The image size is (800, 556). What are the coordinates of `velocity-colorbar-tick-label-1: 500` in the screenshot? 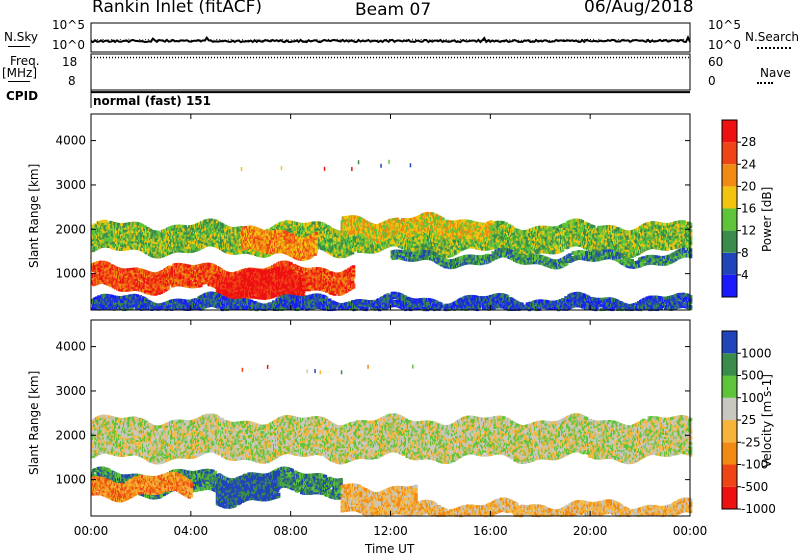 It's located at (752, 376).